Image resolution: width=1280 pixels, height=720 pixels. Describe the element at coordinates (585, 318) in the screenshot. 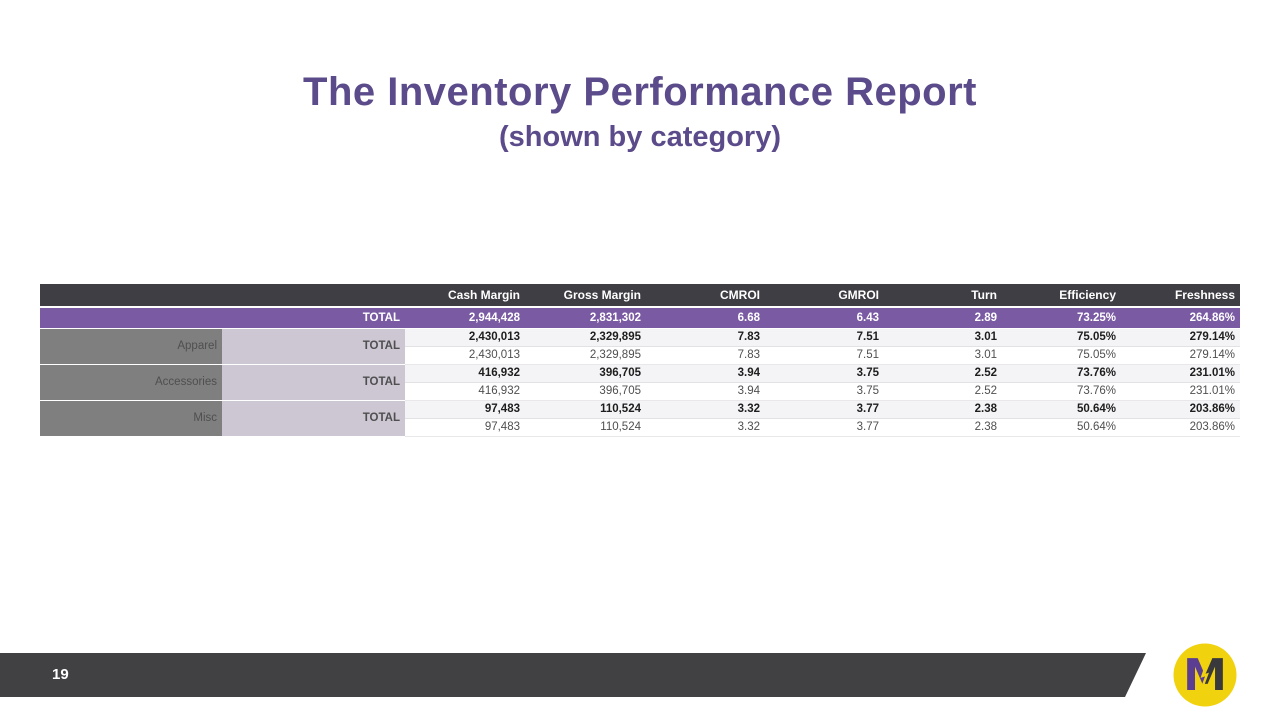

I see `grand-total-cell: 2,831,302` at that location.